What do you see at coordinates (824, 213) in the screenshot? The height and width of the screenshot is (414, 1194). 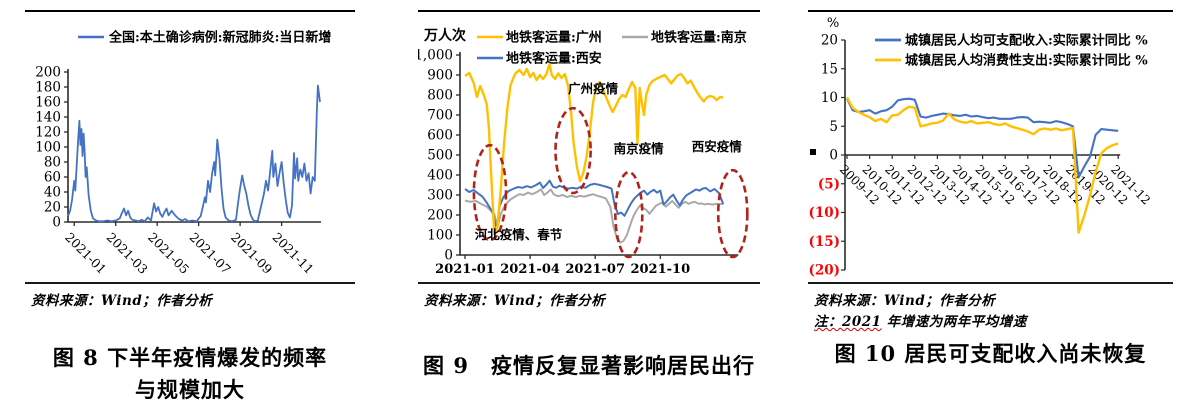 I see `svg-text: (10)` at bounding box center [824, 213].